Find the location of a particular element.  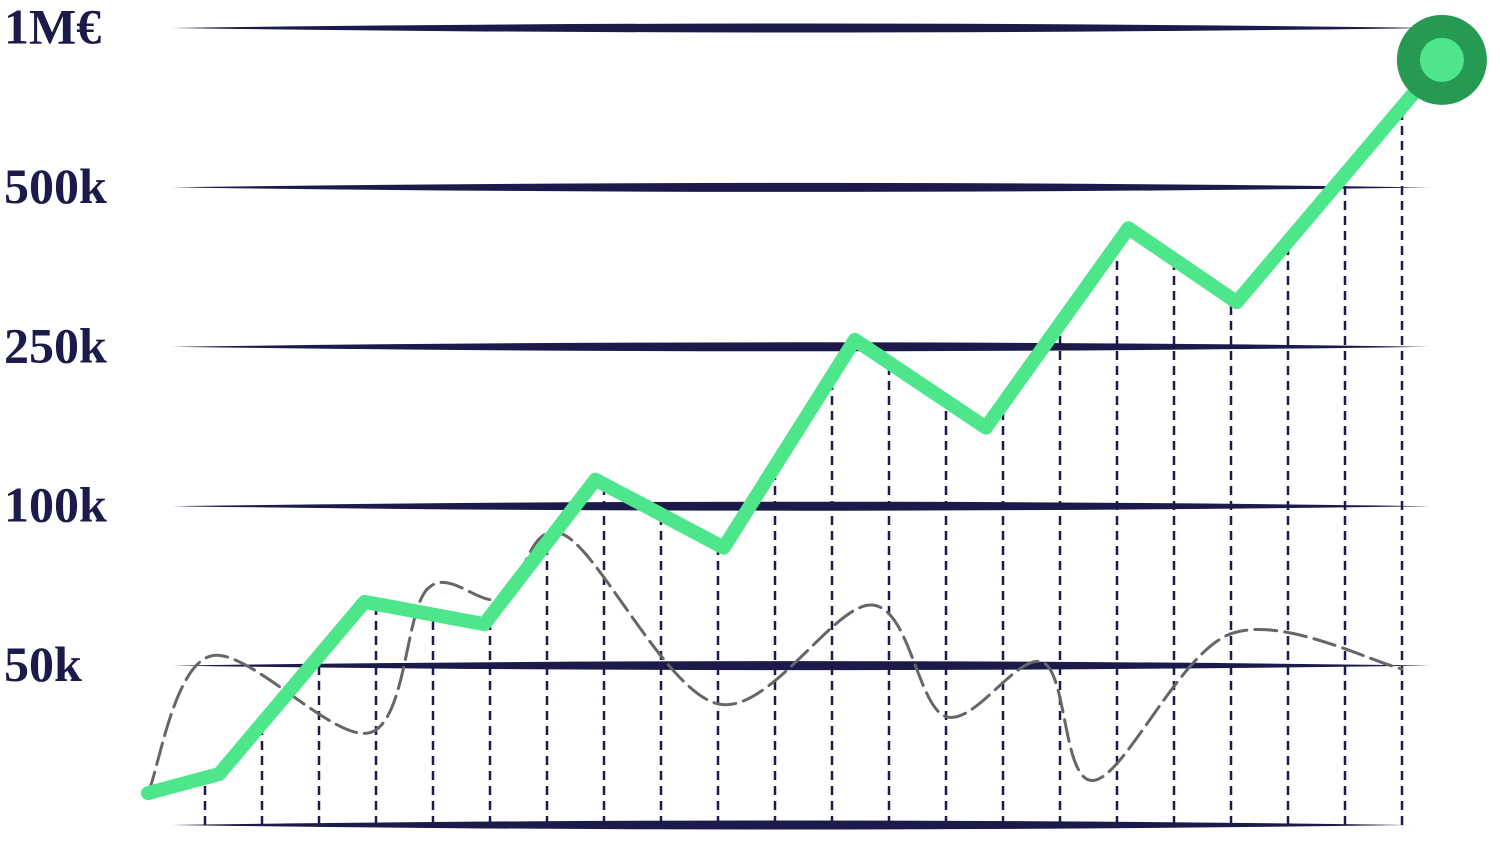

end-marker-inner is located at coordinates (1441, 59).